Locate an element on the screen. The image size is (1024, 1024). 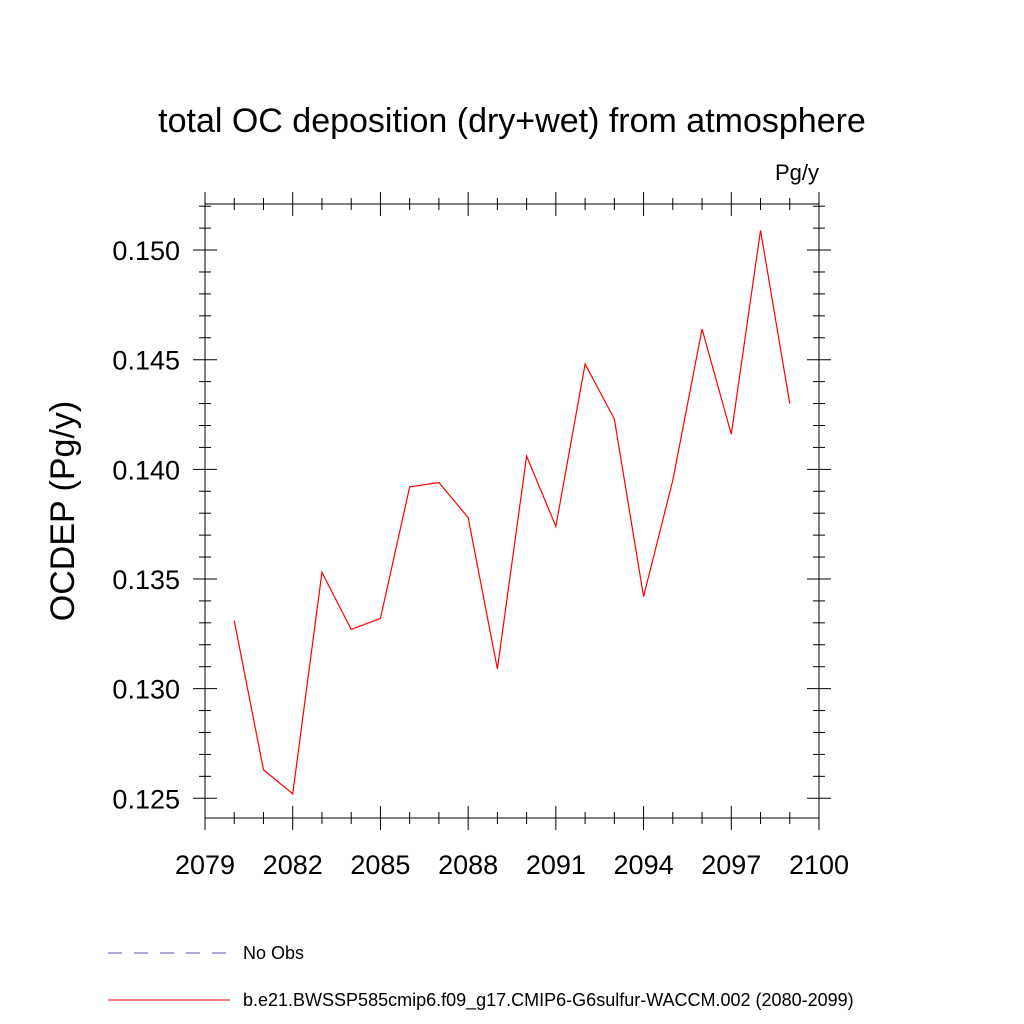
y-axis-label: OCDEP (Pg/y) is located at coordinates (63, 511).